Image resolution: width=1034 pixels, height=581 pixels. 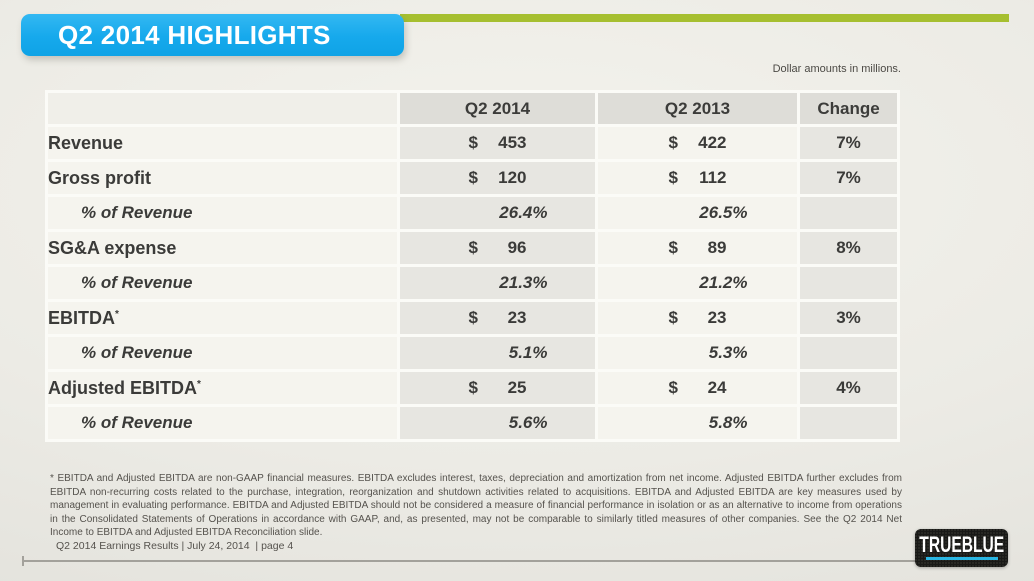 What do you see at coordinates (697, 108) in the screenshot?
I see `col-header-q2-2013: Q2 2013` at bounding box center [697, 108].